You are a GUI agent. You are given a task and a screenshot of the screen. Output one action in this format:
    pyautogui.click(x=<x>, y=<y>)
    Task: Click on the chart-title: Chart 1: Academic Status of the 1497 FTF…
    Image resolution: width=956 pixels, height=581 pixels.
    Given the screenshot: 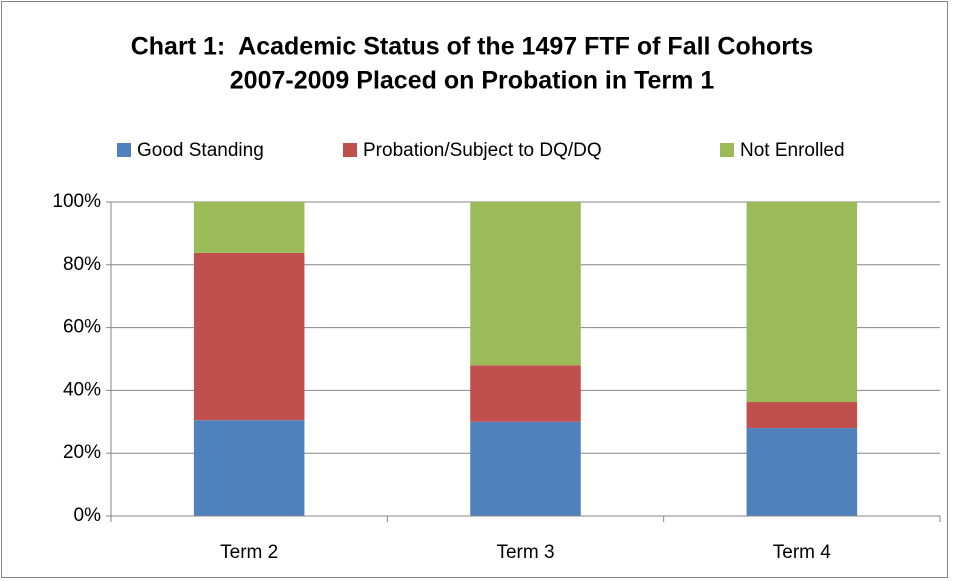 What is the action you would take?
    pyautogui.click(x=472, y=47)
    